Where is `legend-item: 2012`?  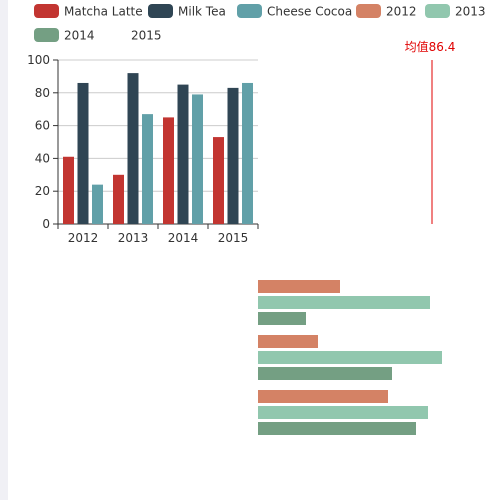 legend-item: 2012 is located at coordinates (386, 11).